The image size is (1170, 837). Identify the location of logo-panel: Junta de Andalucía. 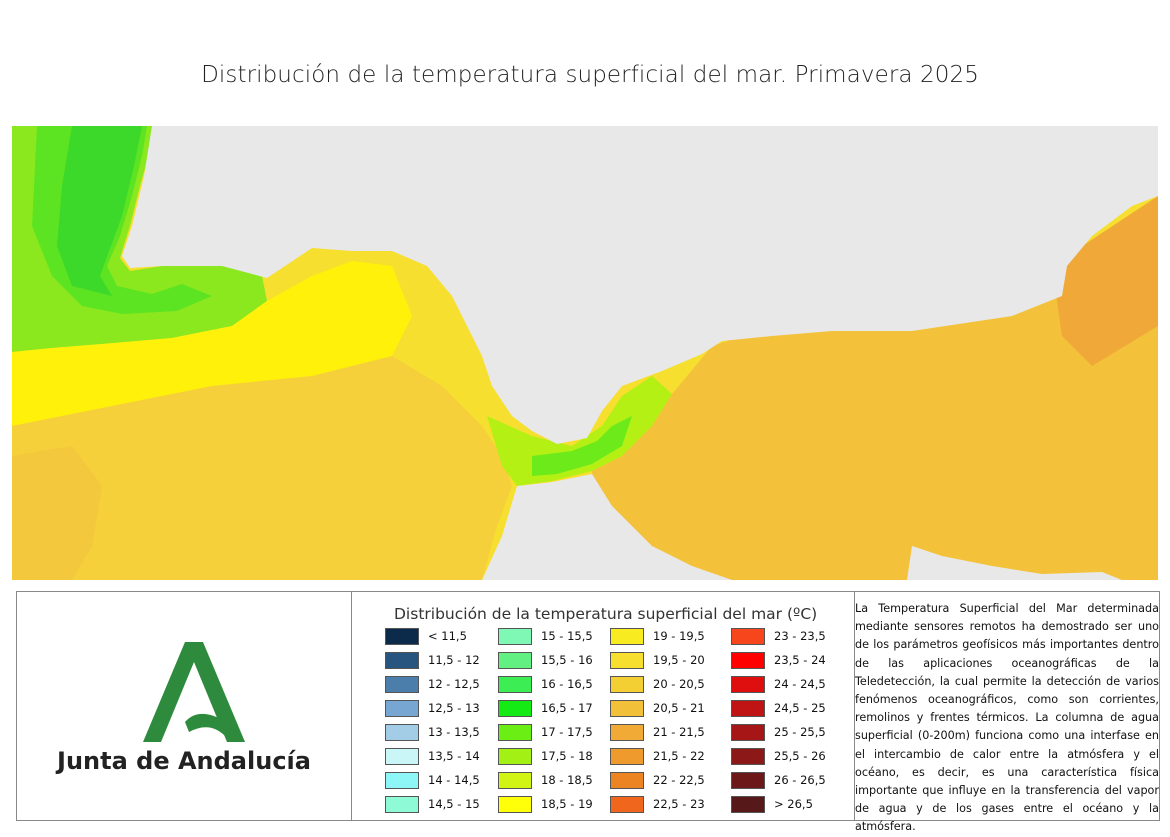
(184, 706).